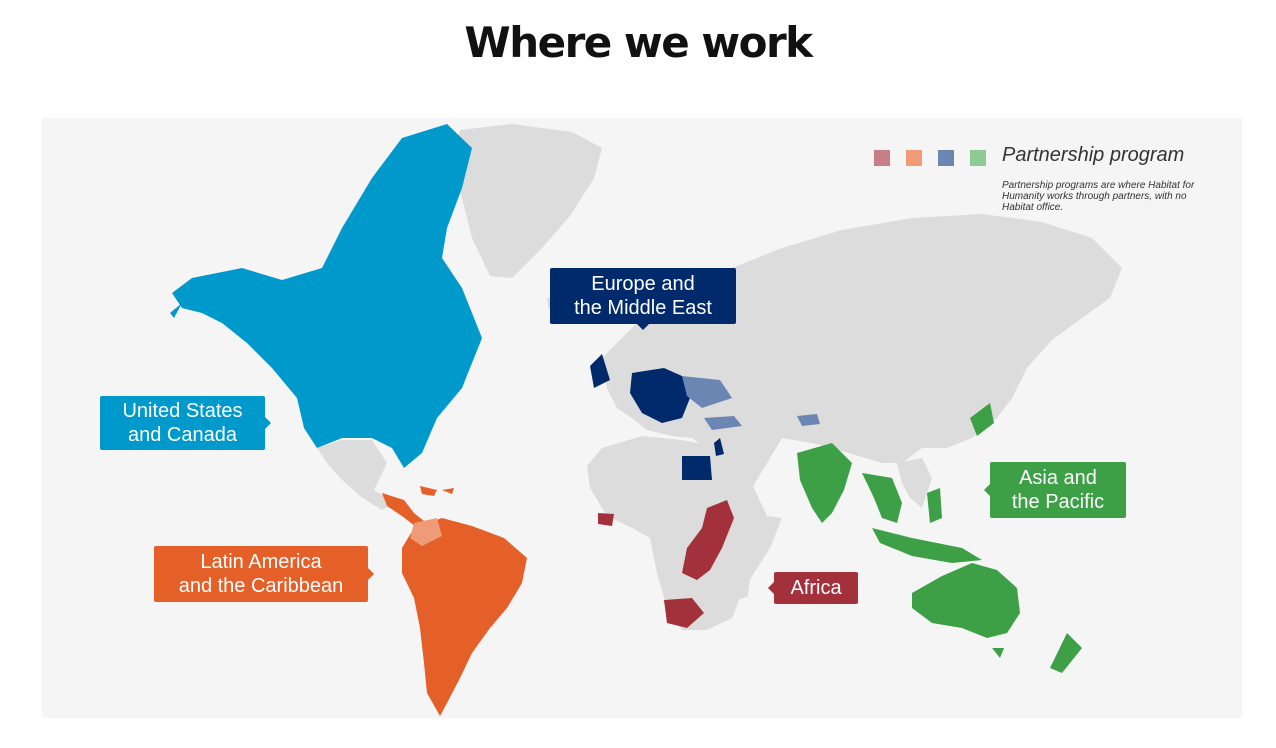  I want to click on region-label-asia-pacific: Asia and the Pacific, so click(1055, 490).